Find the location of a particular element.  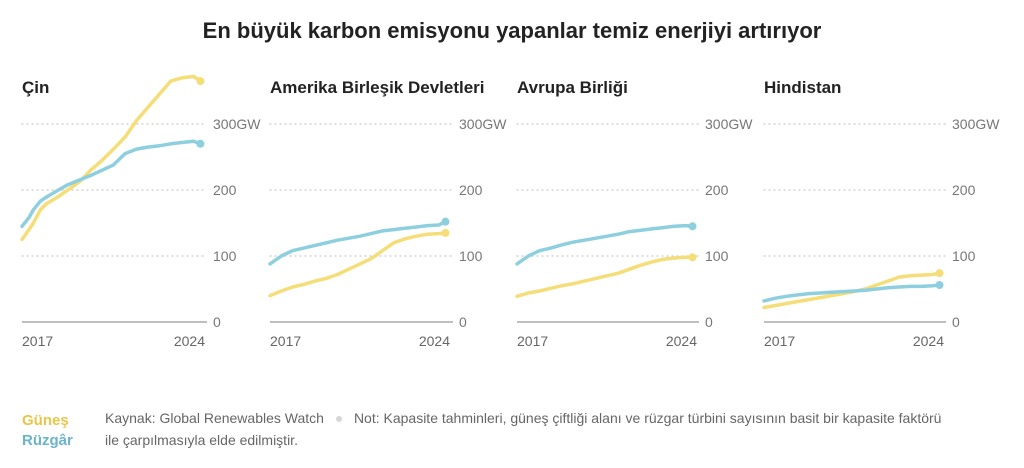

legend-wind: Rüzgâr is located at coordinates (47, 440).